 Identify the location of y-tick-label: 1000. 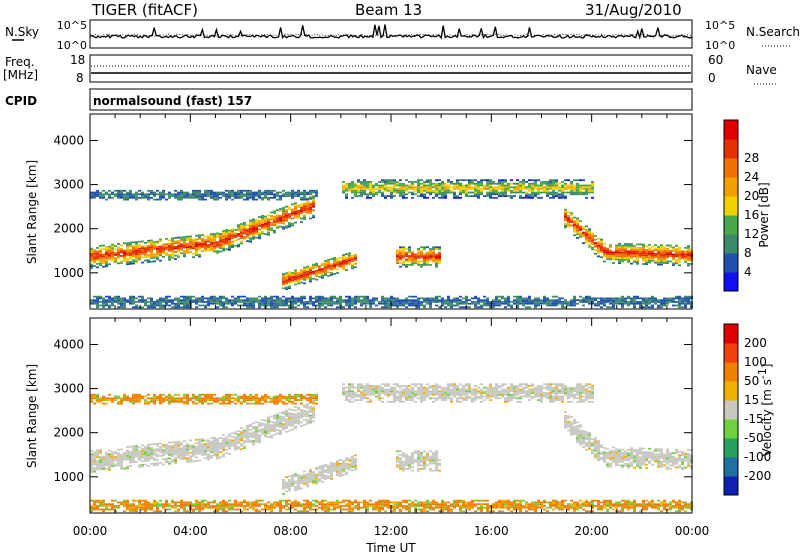
(68, 273).